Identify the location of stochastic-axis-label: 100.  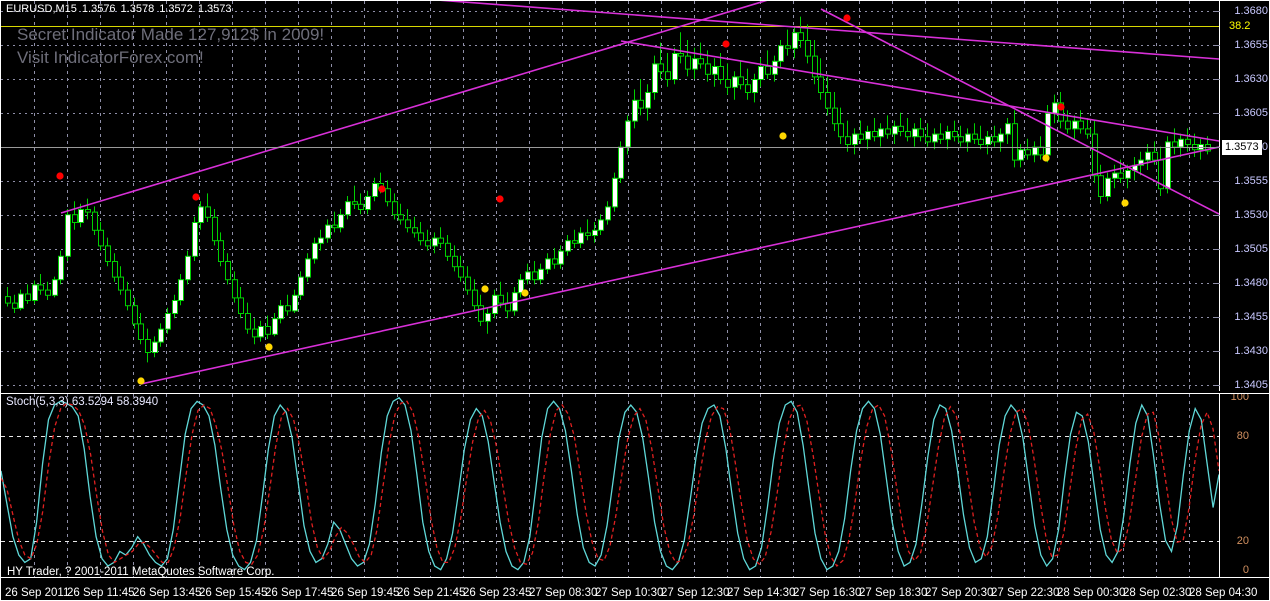
(1239, 398).